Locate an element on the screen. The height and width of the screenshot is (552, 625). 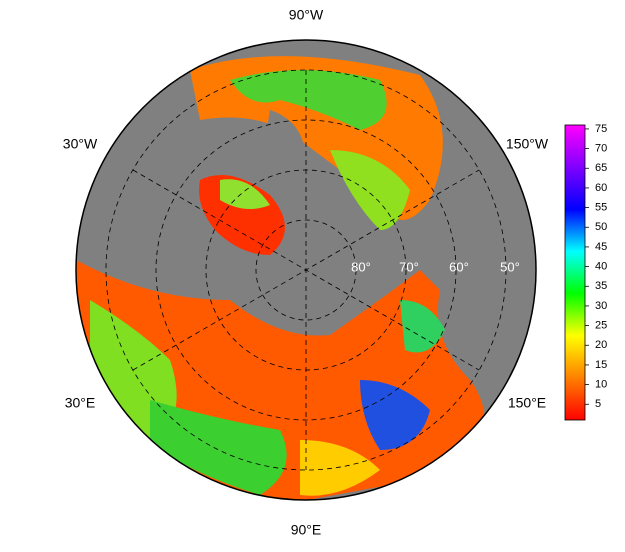
latitude-label: 50° is located at coordinates (510, 266).